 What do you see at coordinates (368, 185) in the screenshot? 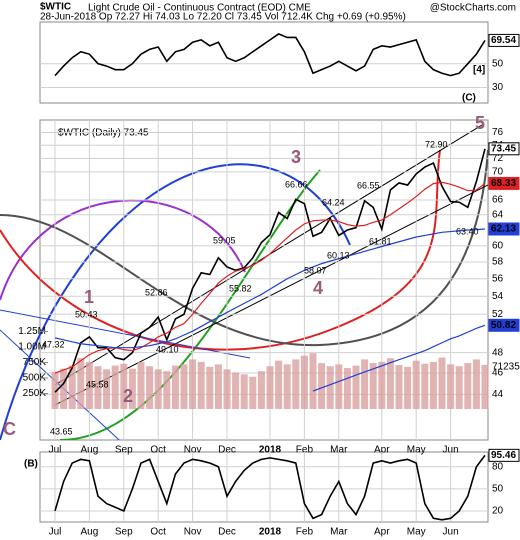
I see `price-note: 66.55` at bounding box center [368, 185].